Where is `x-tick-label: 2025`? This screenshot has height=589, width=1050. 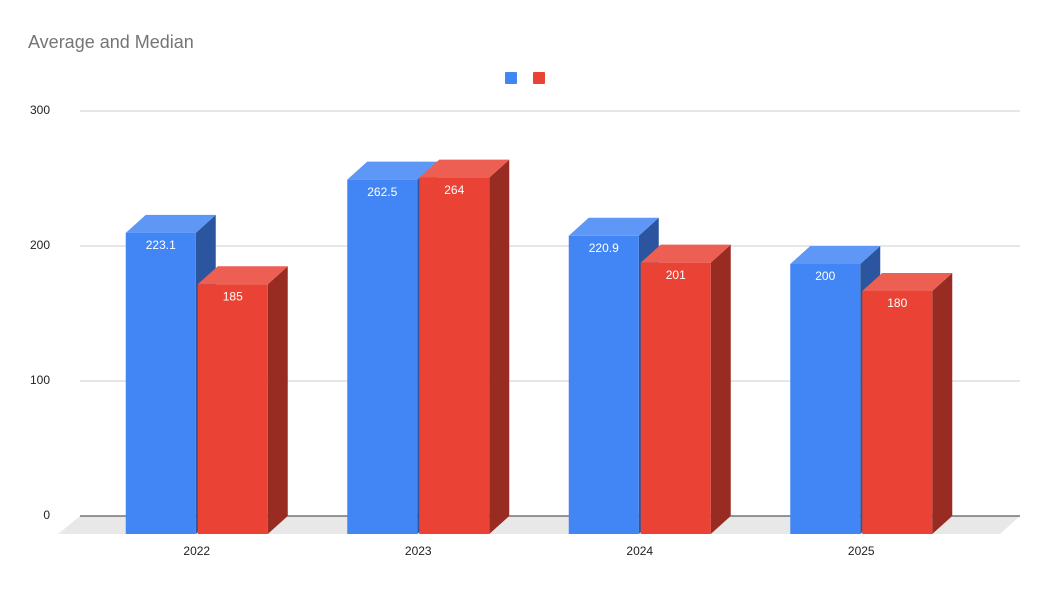
x-tick-label: 2025 is located at coordinates (861, 551).